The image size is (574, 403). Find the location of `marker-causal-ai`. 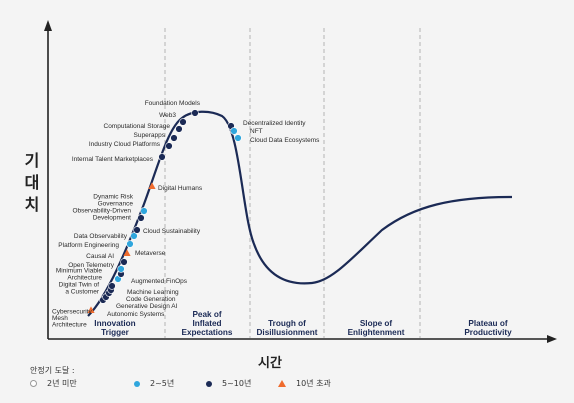

marker-causal-ai is located at coordinates (124, 262).